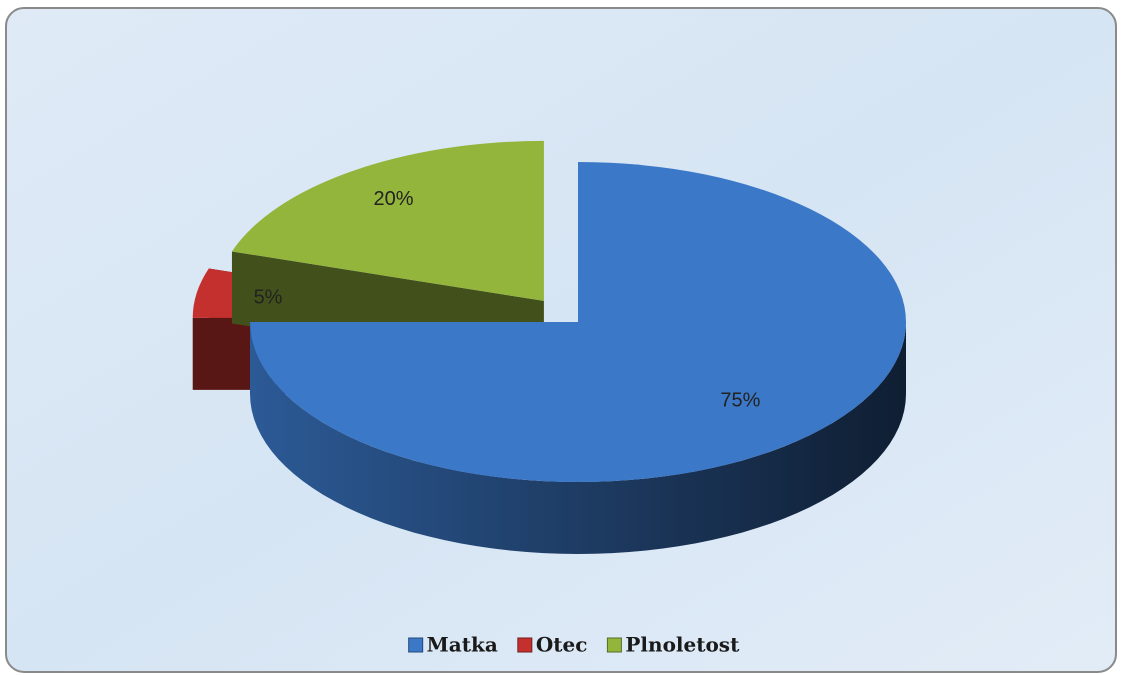  What do you see at coordinates (387, 220) in the screenshot?
I see `slice-top` at bounding box center [387, 220].